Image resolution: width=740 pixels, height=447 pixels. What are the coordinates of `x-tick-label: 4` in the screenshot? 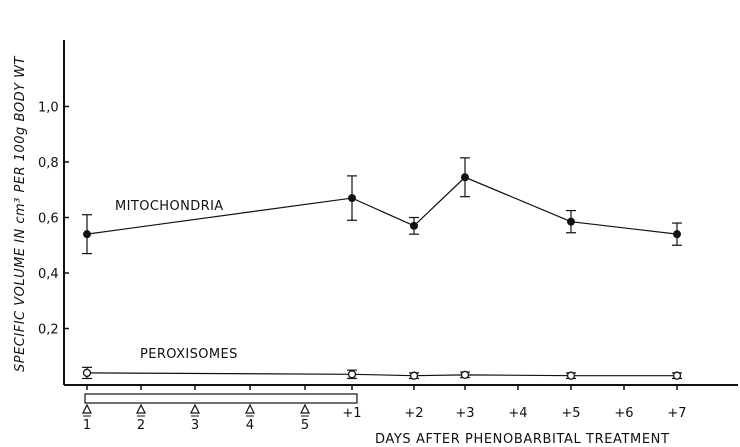 It's located at (250, 425).